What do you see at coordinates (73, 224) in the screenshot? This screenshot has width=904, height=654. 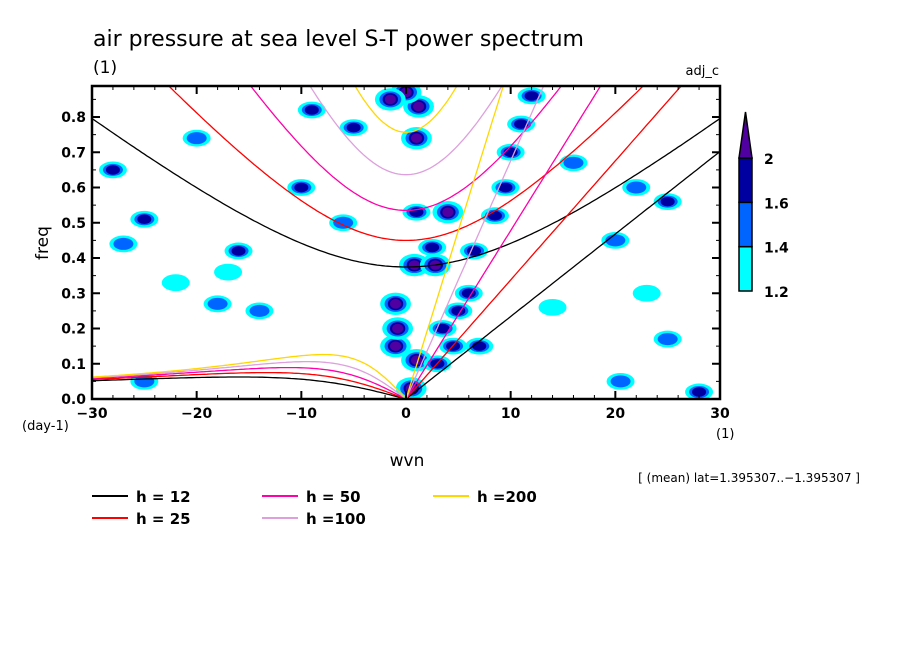 I see `y-tick-label: 0.5` at bounding box center [73, 224].